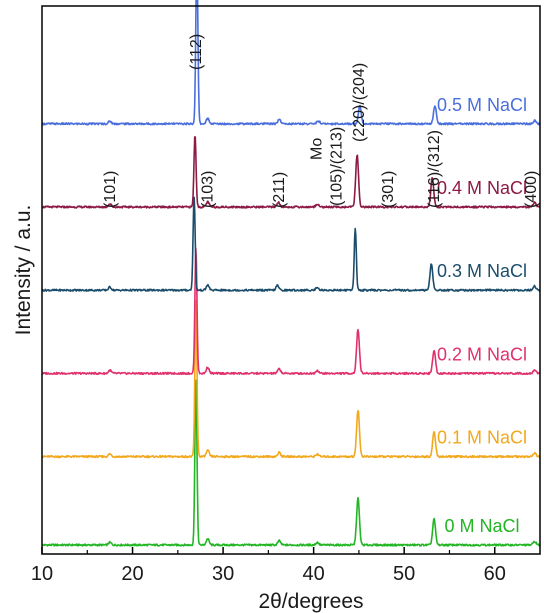 The image size is (544, 613). What do you see at coordinates (359, 102) in the screenshot?
I see `peak-label-6: (220)/(204)` at bounding box center [359, 102].